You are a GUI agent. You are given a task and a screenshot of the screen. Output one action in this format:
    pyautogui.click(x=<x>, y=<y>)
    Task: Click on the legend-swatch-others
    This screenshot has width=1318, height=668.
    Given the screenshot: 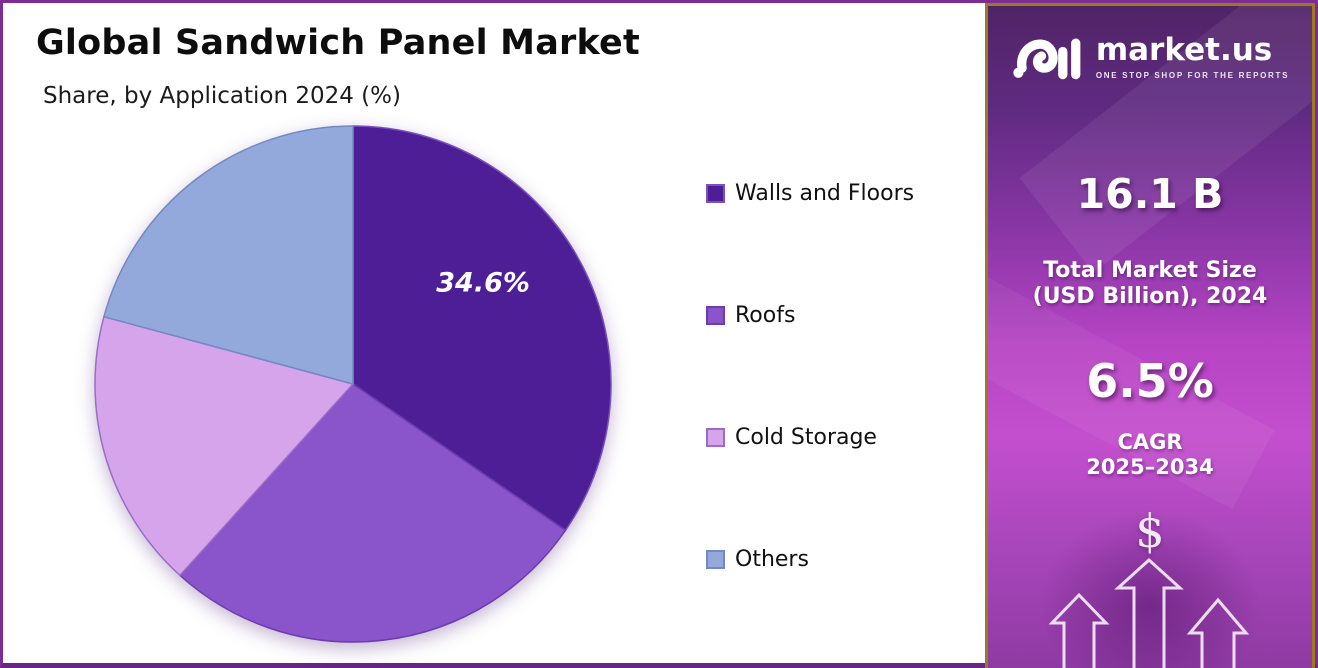 What is the action you would take?
    pyautogui.click(x=715, y=559)
    